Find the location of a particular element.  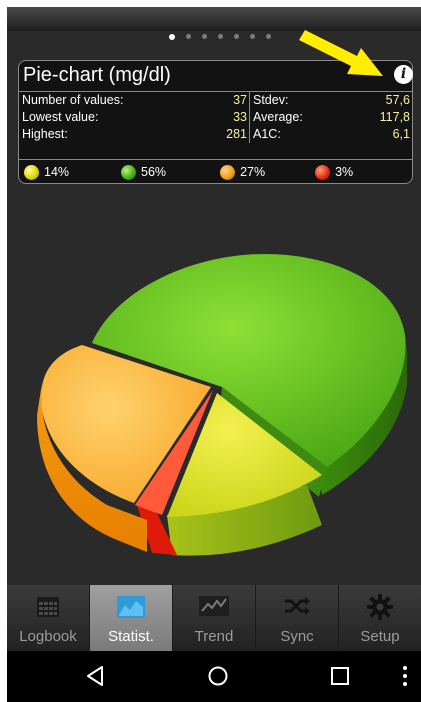

stats-row: Lowest value: 33 Average: 117,8 is located at coordinates (215, 117).